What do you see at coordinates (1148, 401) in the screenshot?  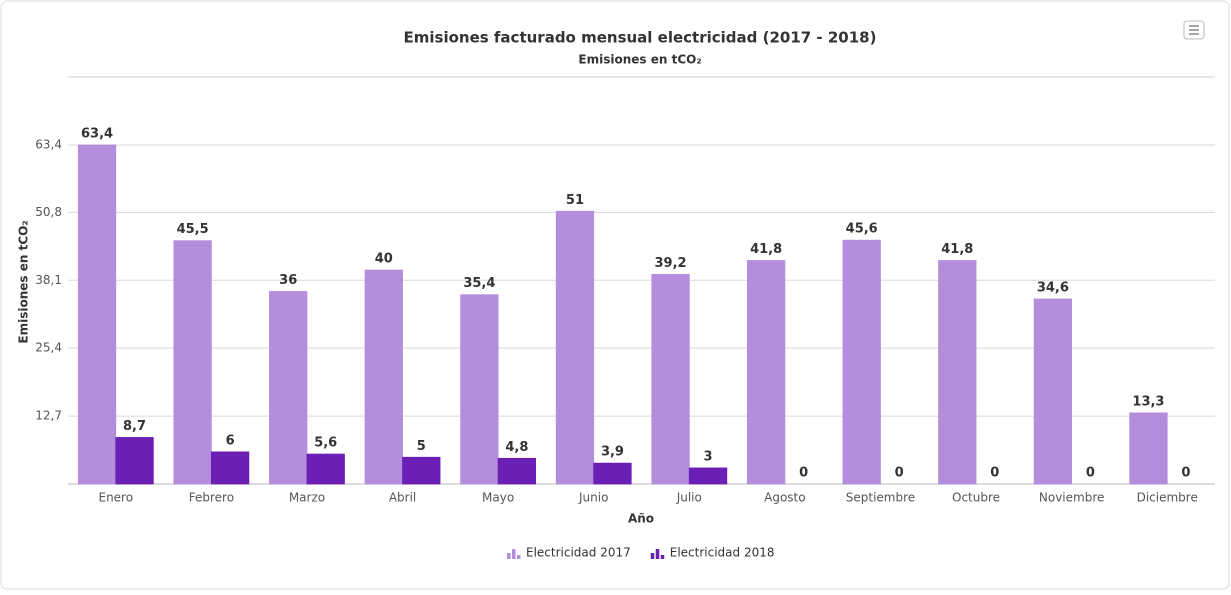 I see `data-label: 13,3` at bounding box center [1148, 401].